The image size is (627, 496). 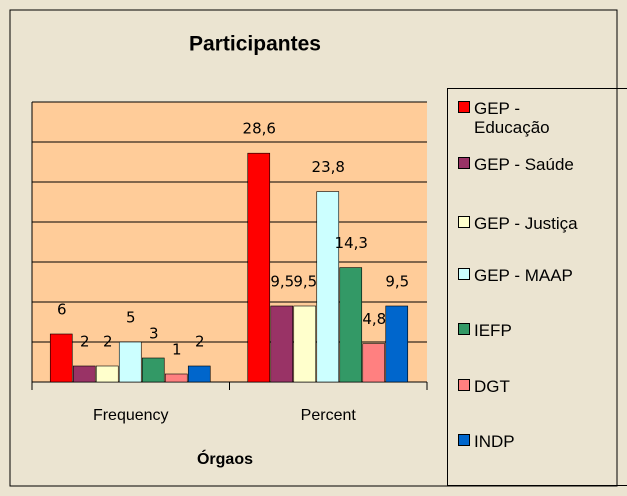 I want to click on data-label: 14,3, so click(x=351, y=243).